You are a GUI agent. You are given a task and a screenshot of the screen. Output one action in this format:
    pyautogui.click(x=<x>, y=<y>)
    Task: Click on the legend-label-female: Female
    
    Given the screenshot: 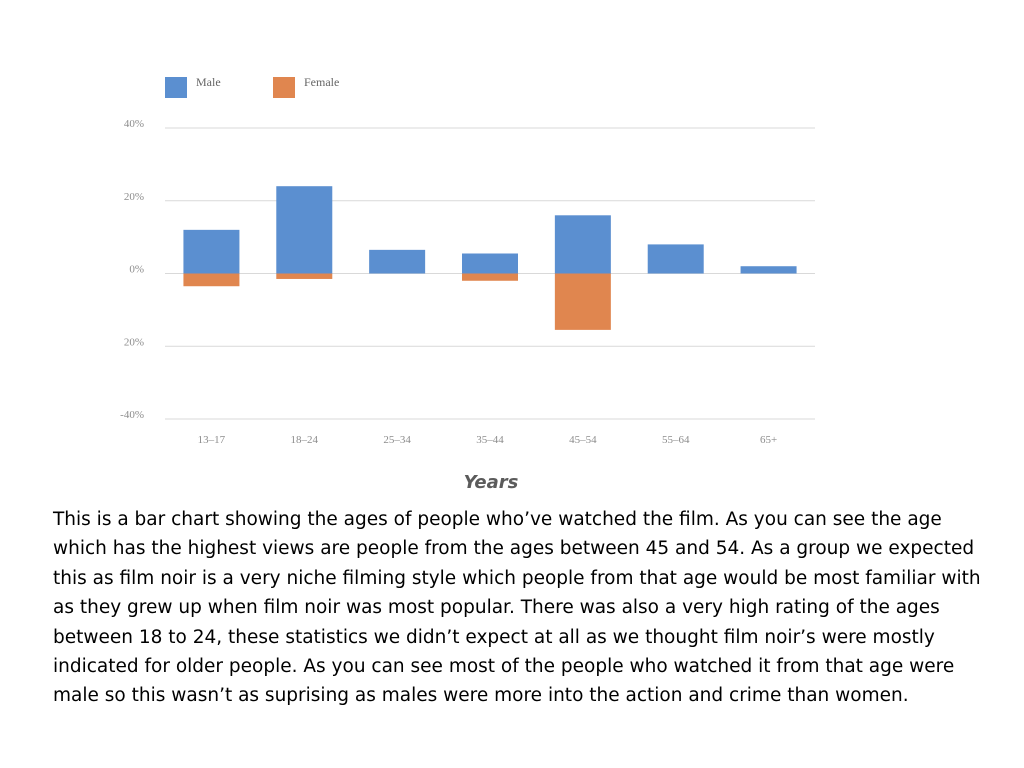 What is the action you would take?
    pyautogui.click(x=321, y=82)
    